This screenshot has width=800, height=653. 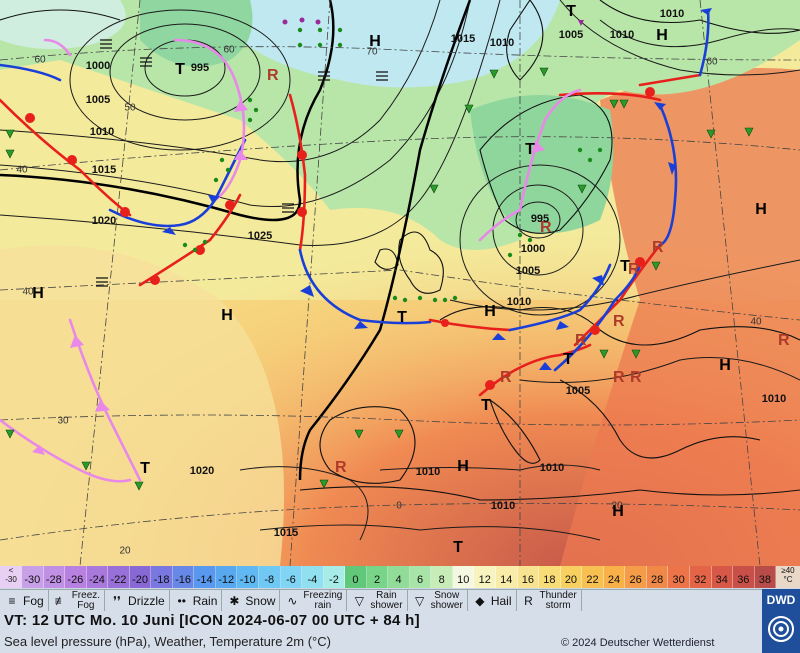 What do you see at coordinates (788, 577) in the screenshot?
I see `scale-max-cap: ≥40 °C` at bounding box center [788, 577].